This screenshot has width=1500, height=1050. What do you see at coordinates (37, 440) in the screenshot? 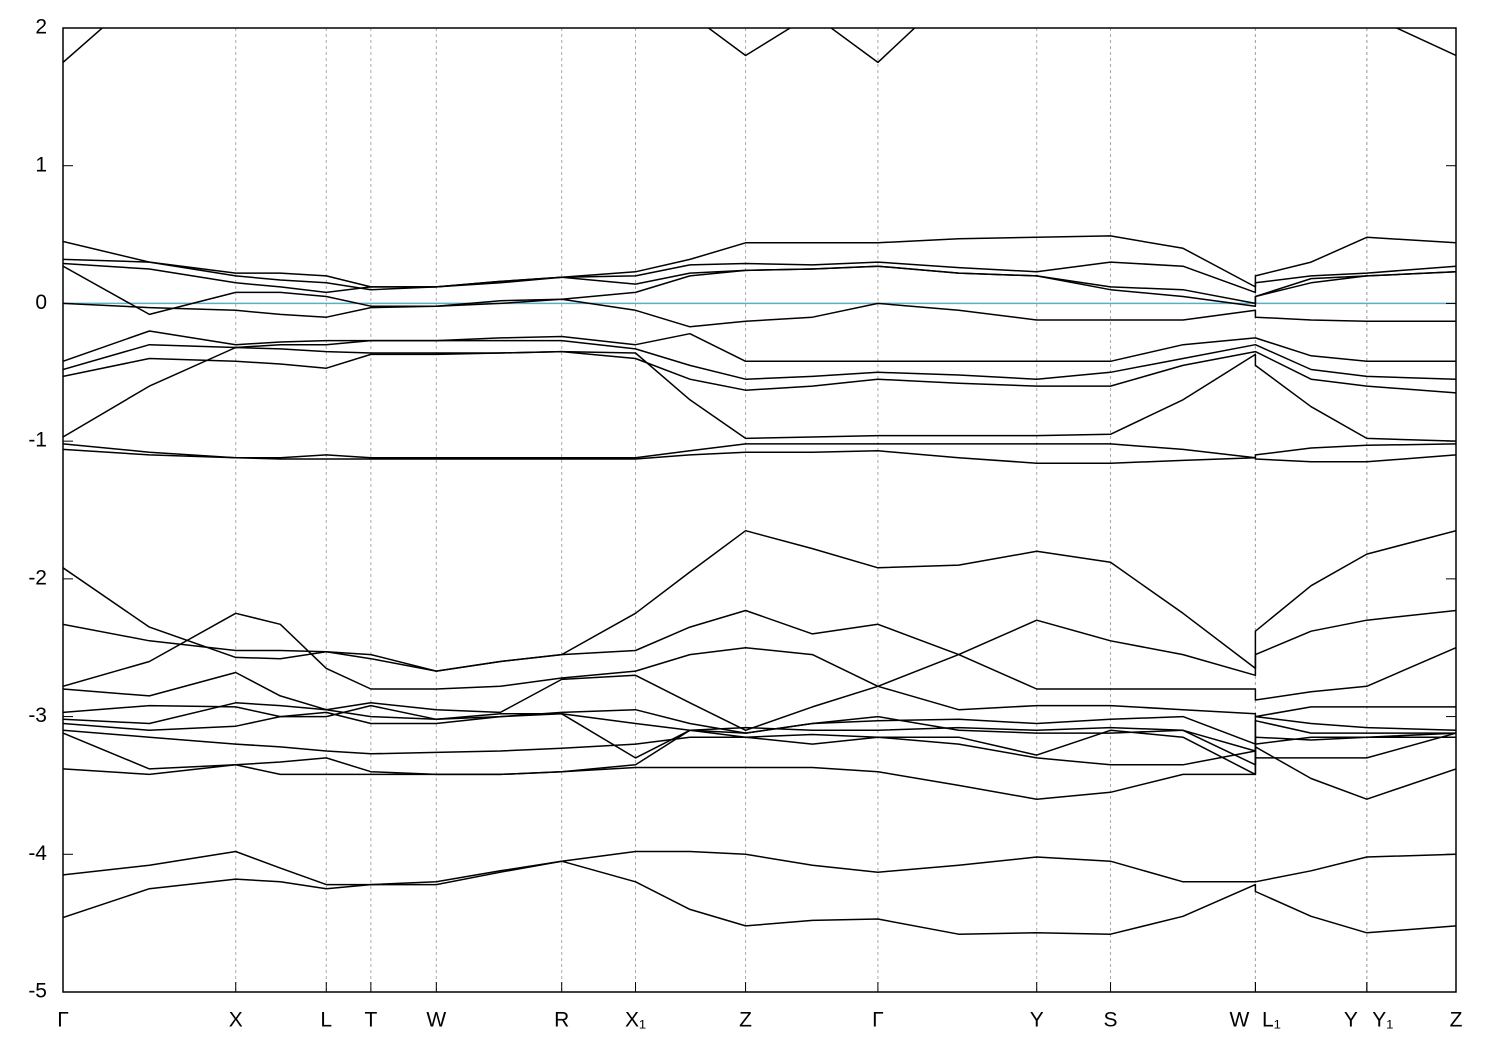
I see `y-tick-label: -1` at bounding box center [37, 440].